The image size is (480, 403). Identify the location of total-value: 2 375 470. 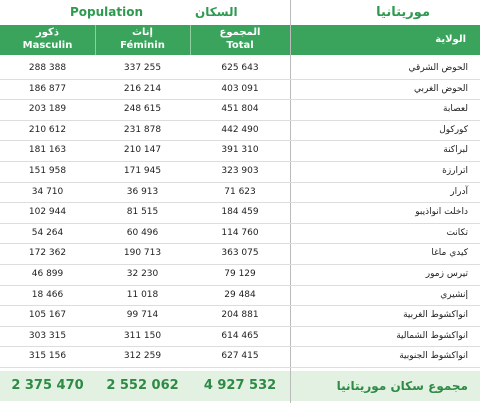
(47, 385).